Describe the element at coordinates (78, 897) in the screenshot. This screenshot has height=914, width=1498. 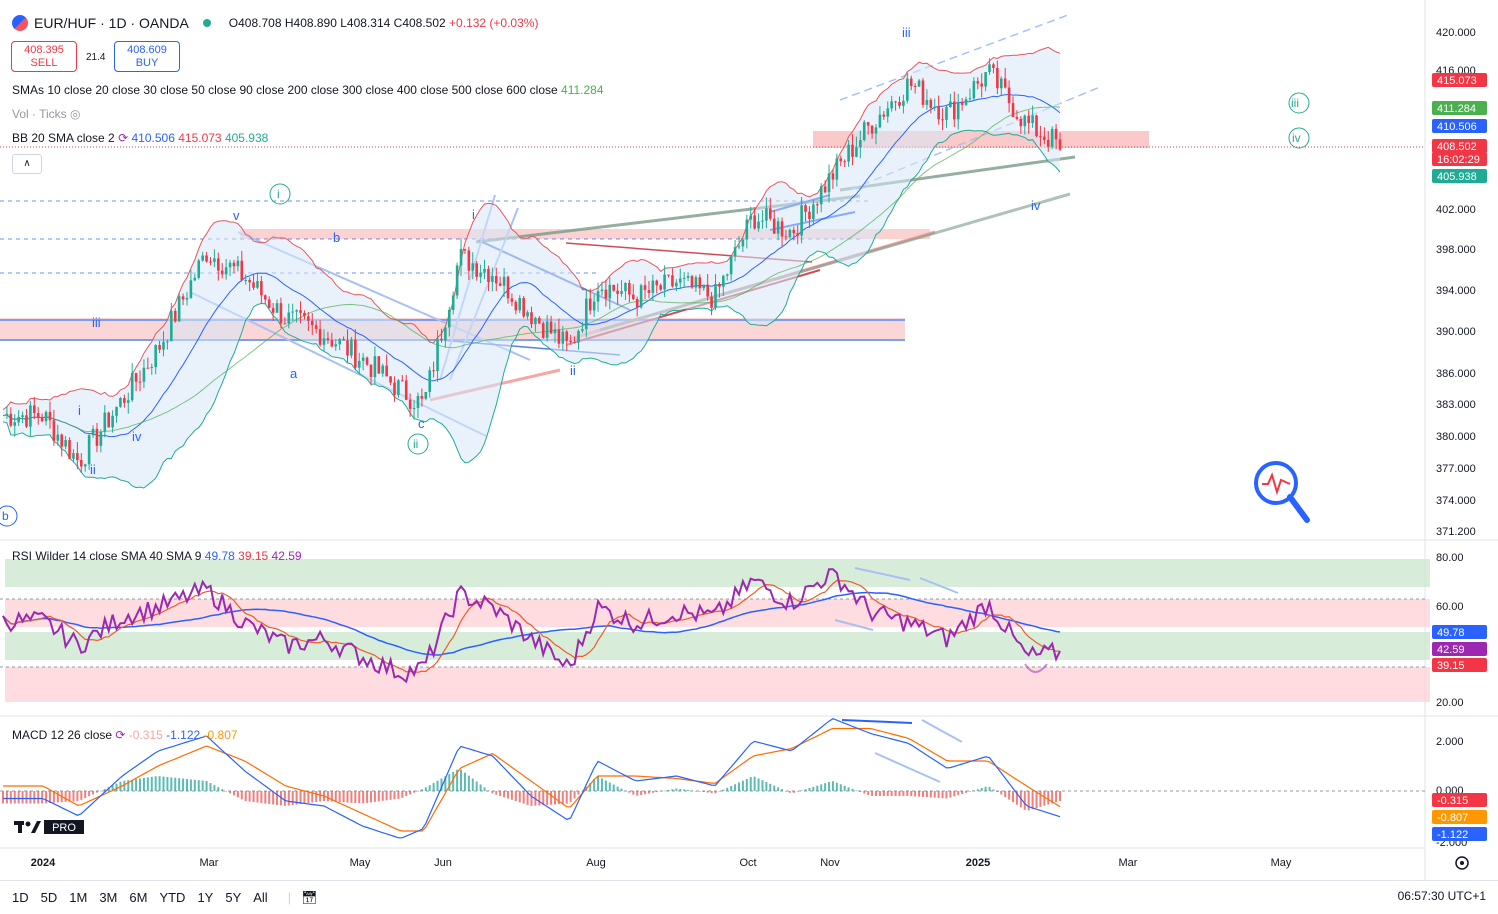
I see `timeframe-1m: 1M` at that location.